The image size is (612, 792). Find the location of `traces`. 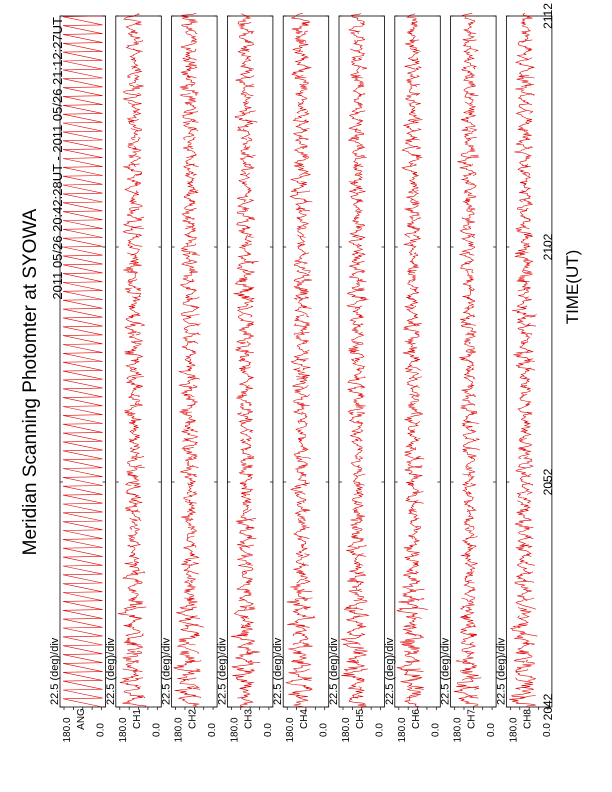

traces is located at coordinates (412, 360).